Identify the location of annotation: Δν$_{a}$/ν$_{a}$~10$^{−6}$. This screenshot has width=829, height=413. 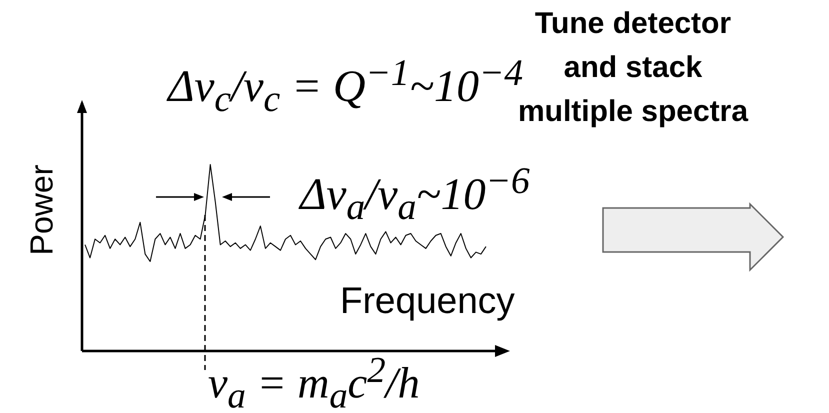
(415, 194).